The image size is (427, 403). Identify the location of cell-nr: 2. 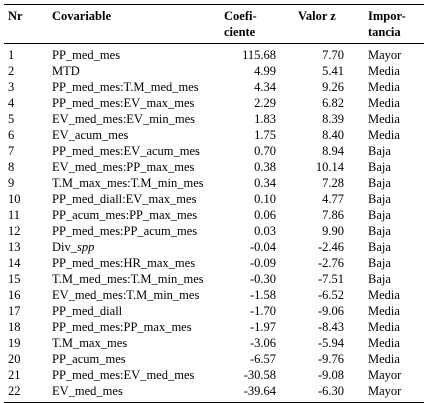
(11, 71).